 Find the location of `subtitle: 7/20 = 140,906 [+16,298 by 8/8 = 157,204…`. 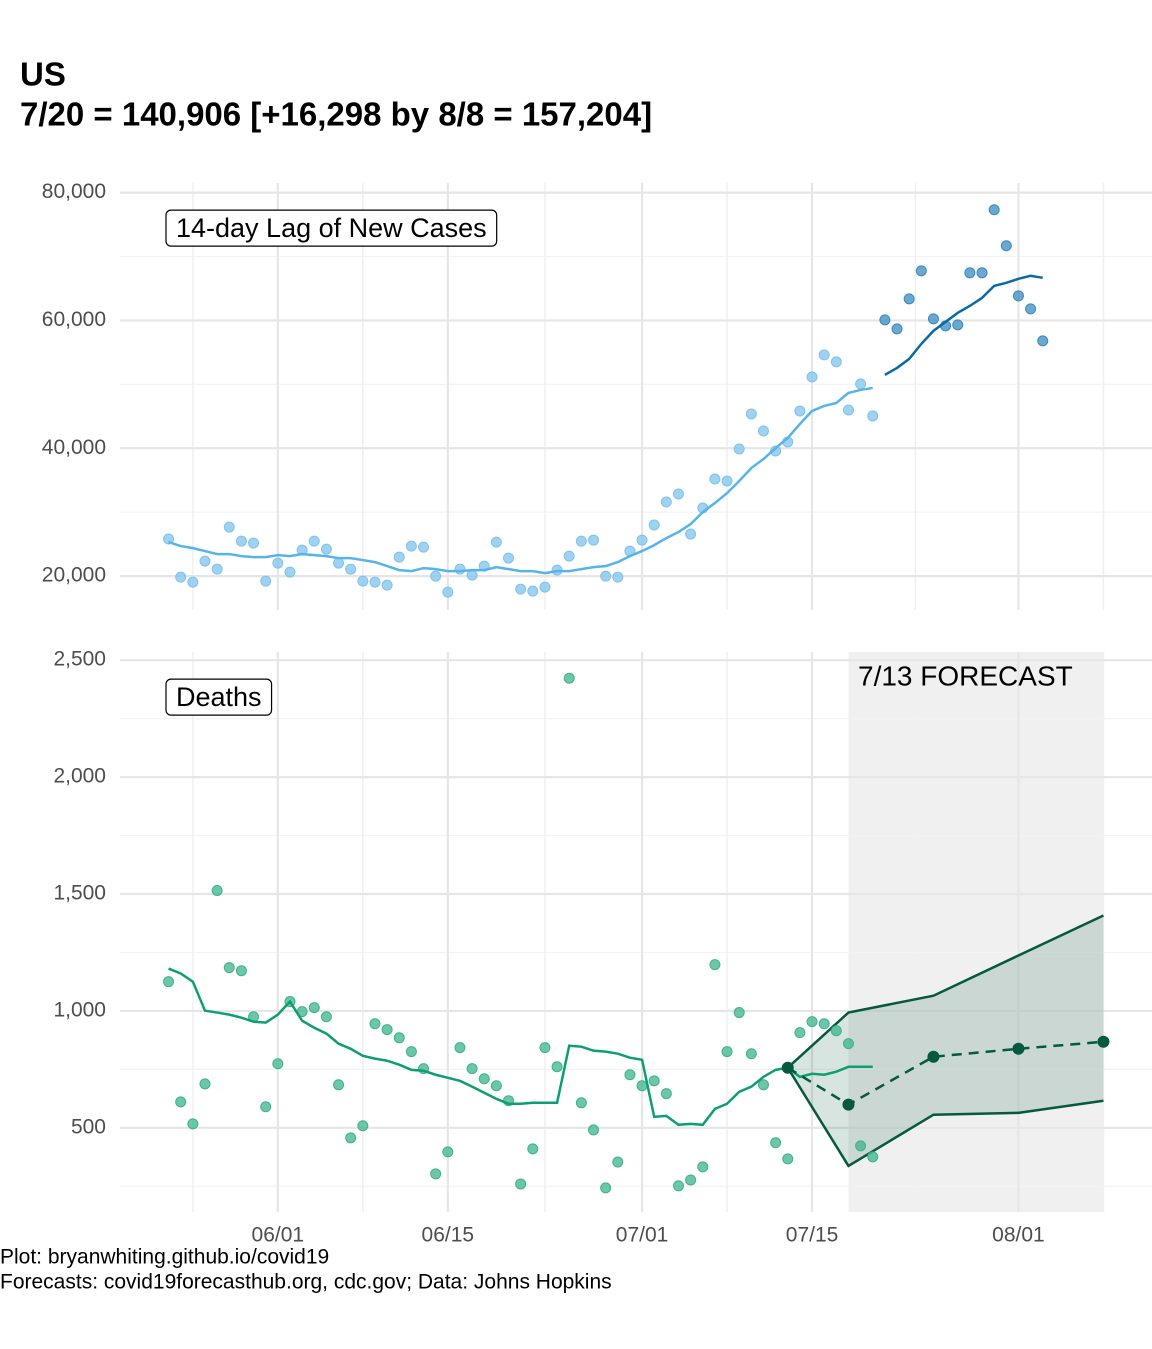

subtitle: 7/20 = 140,906 [+16,298 by 8/8 = 157,204… is located at coordinates (336, 114).